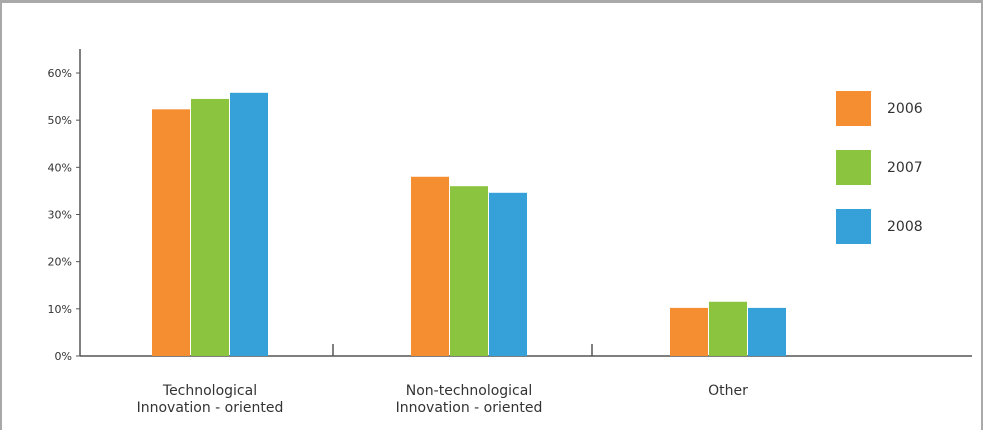 This screenshot has width=983, height=433. What do you see at coordinates (905, 168) in the screenshot?
I see `legend-label: 2007` at bounding box center [905, 168].